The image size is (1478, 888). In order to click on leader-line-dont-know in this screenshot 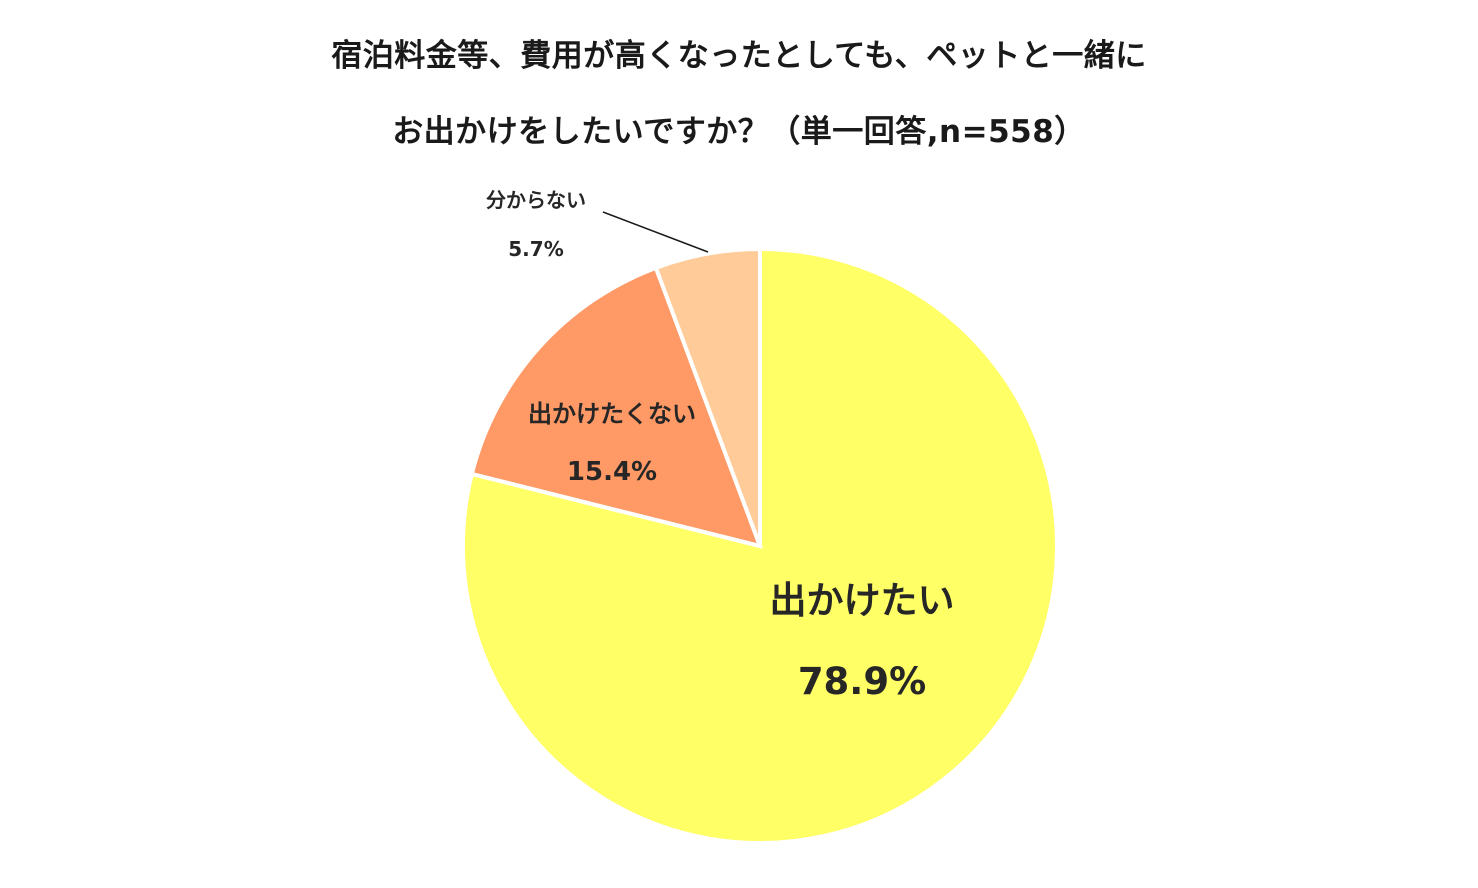, I will do `click(655, 232)`.